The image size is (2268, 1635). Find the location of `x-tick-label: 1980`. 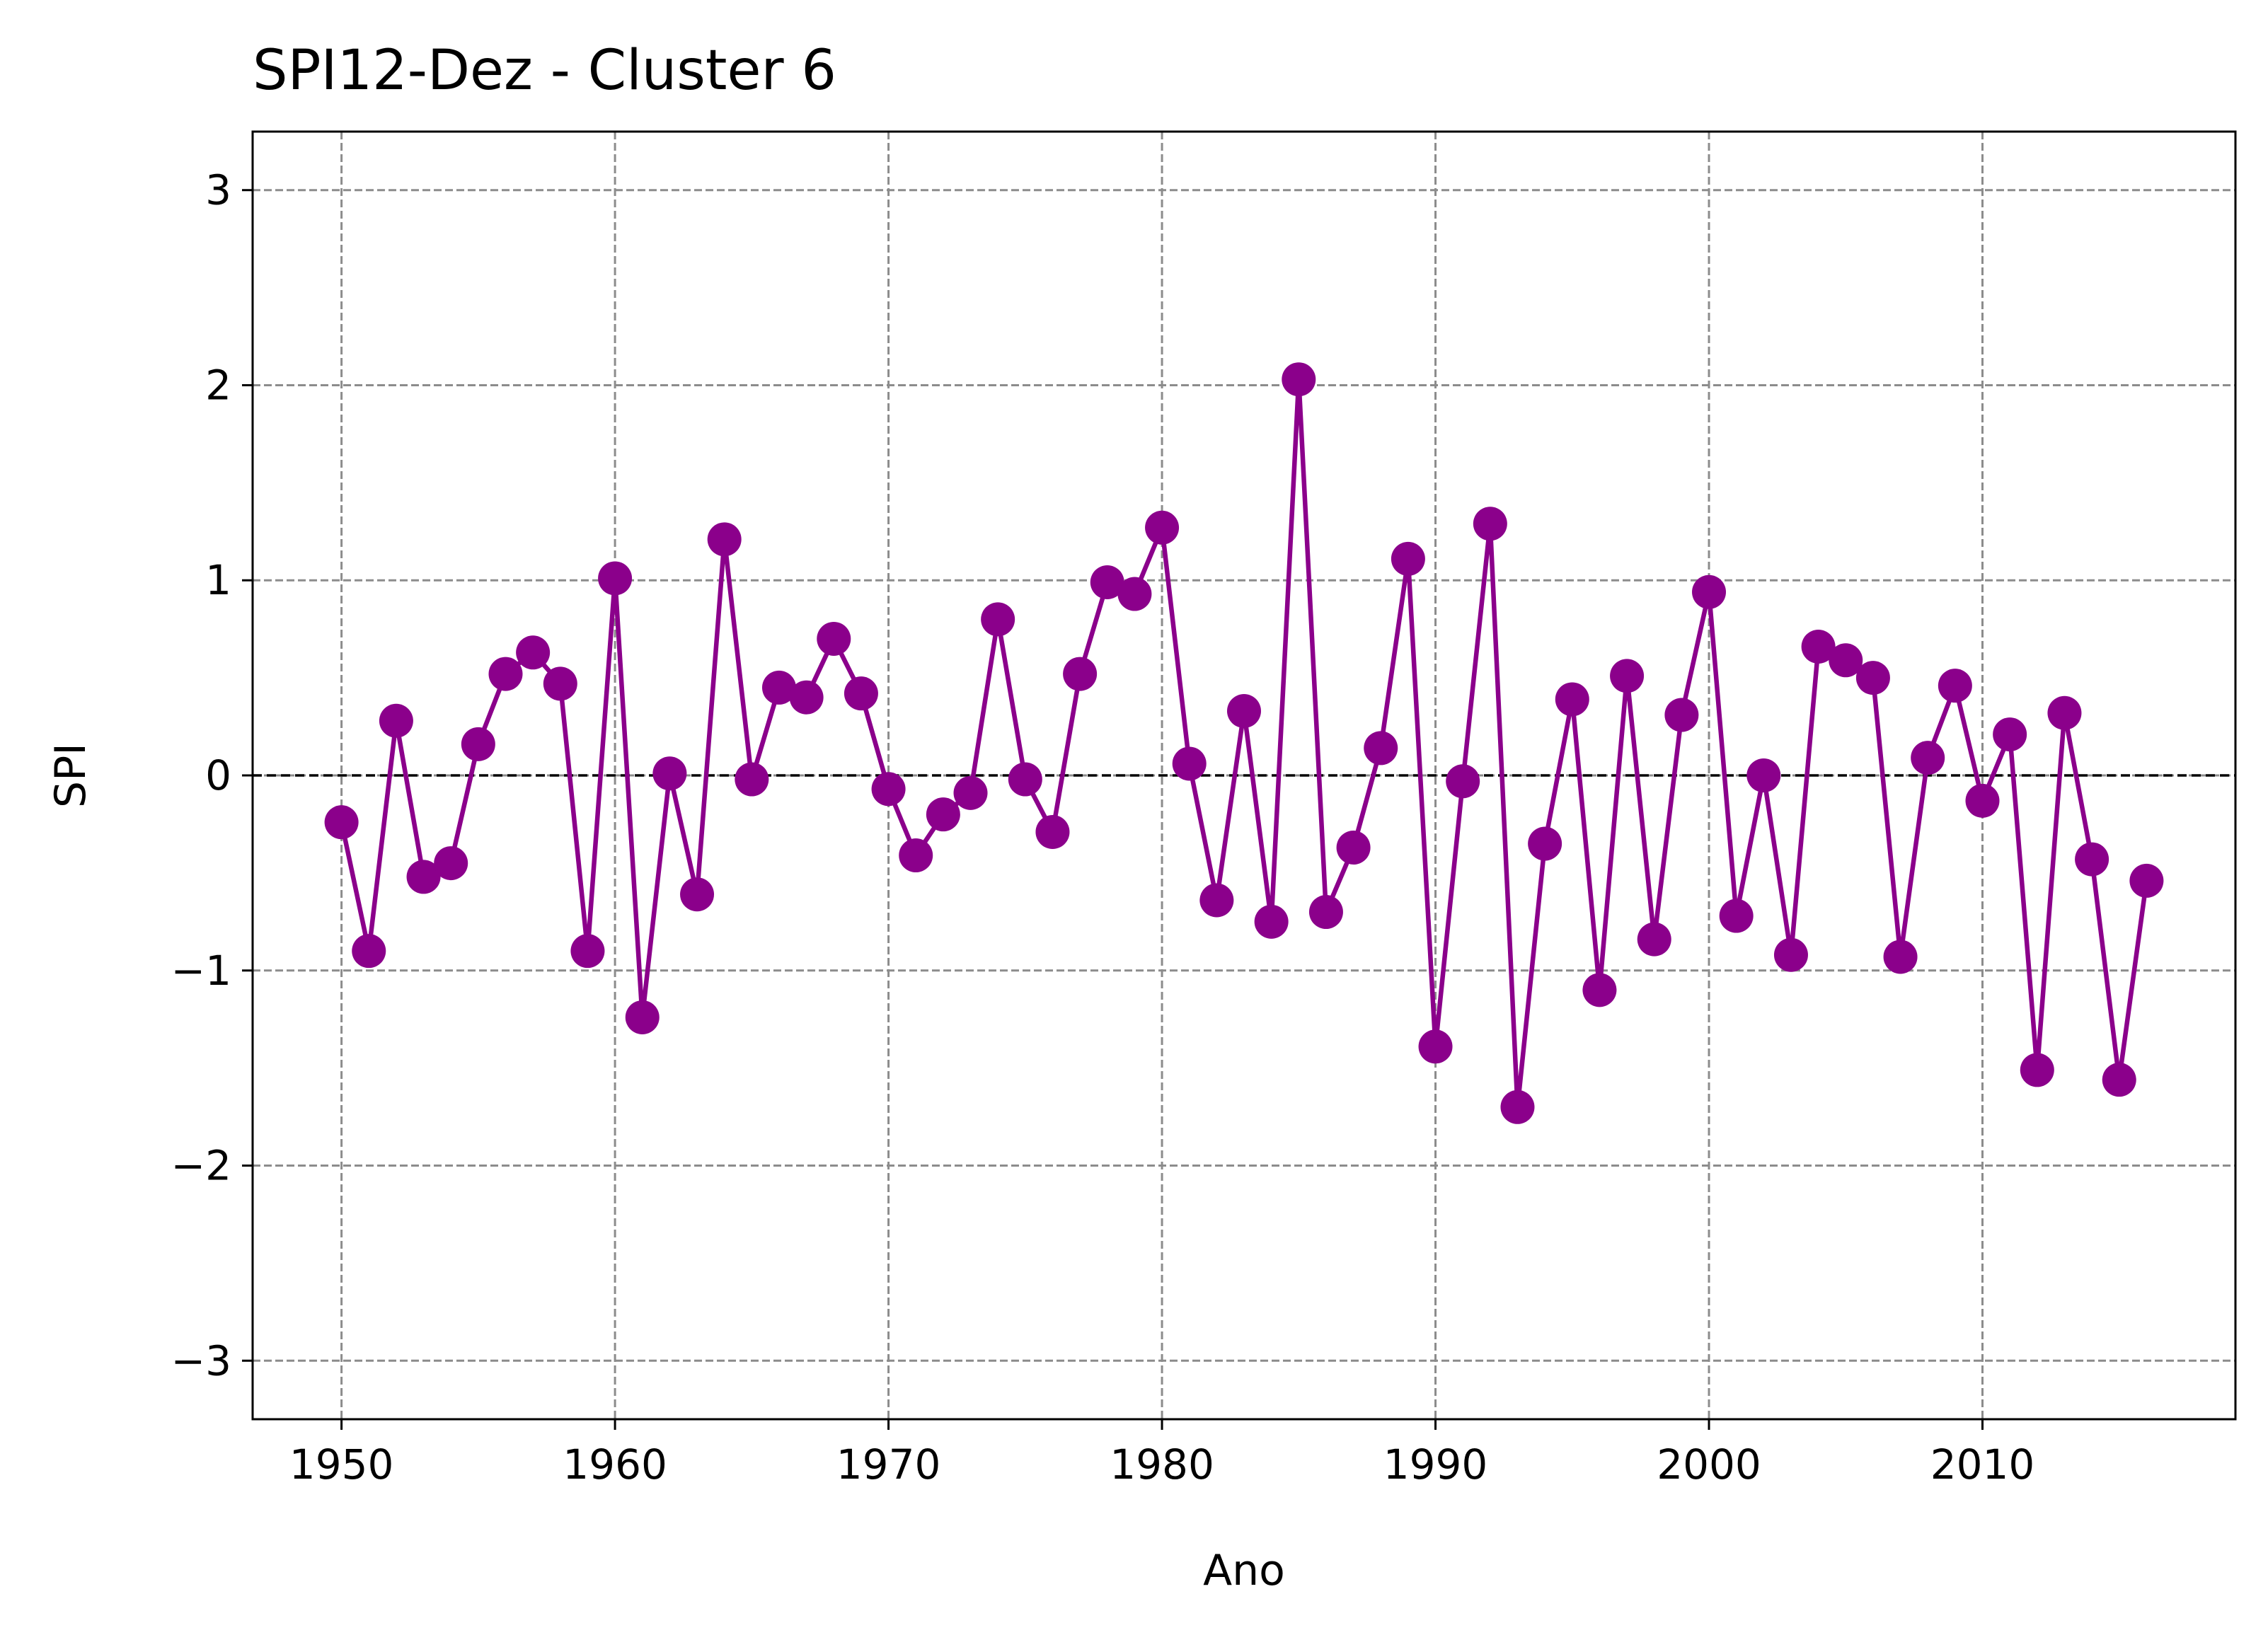

x-tick-label: 1980 is located at coordinates (1162, 1464).